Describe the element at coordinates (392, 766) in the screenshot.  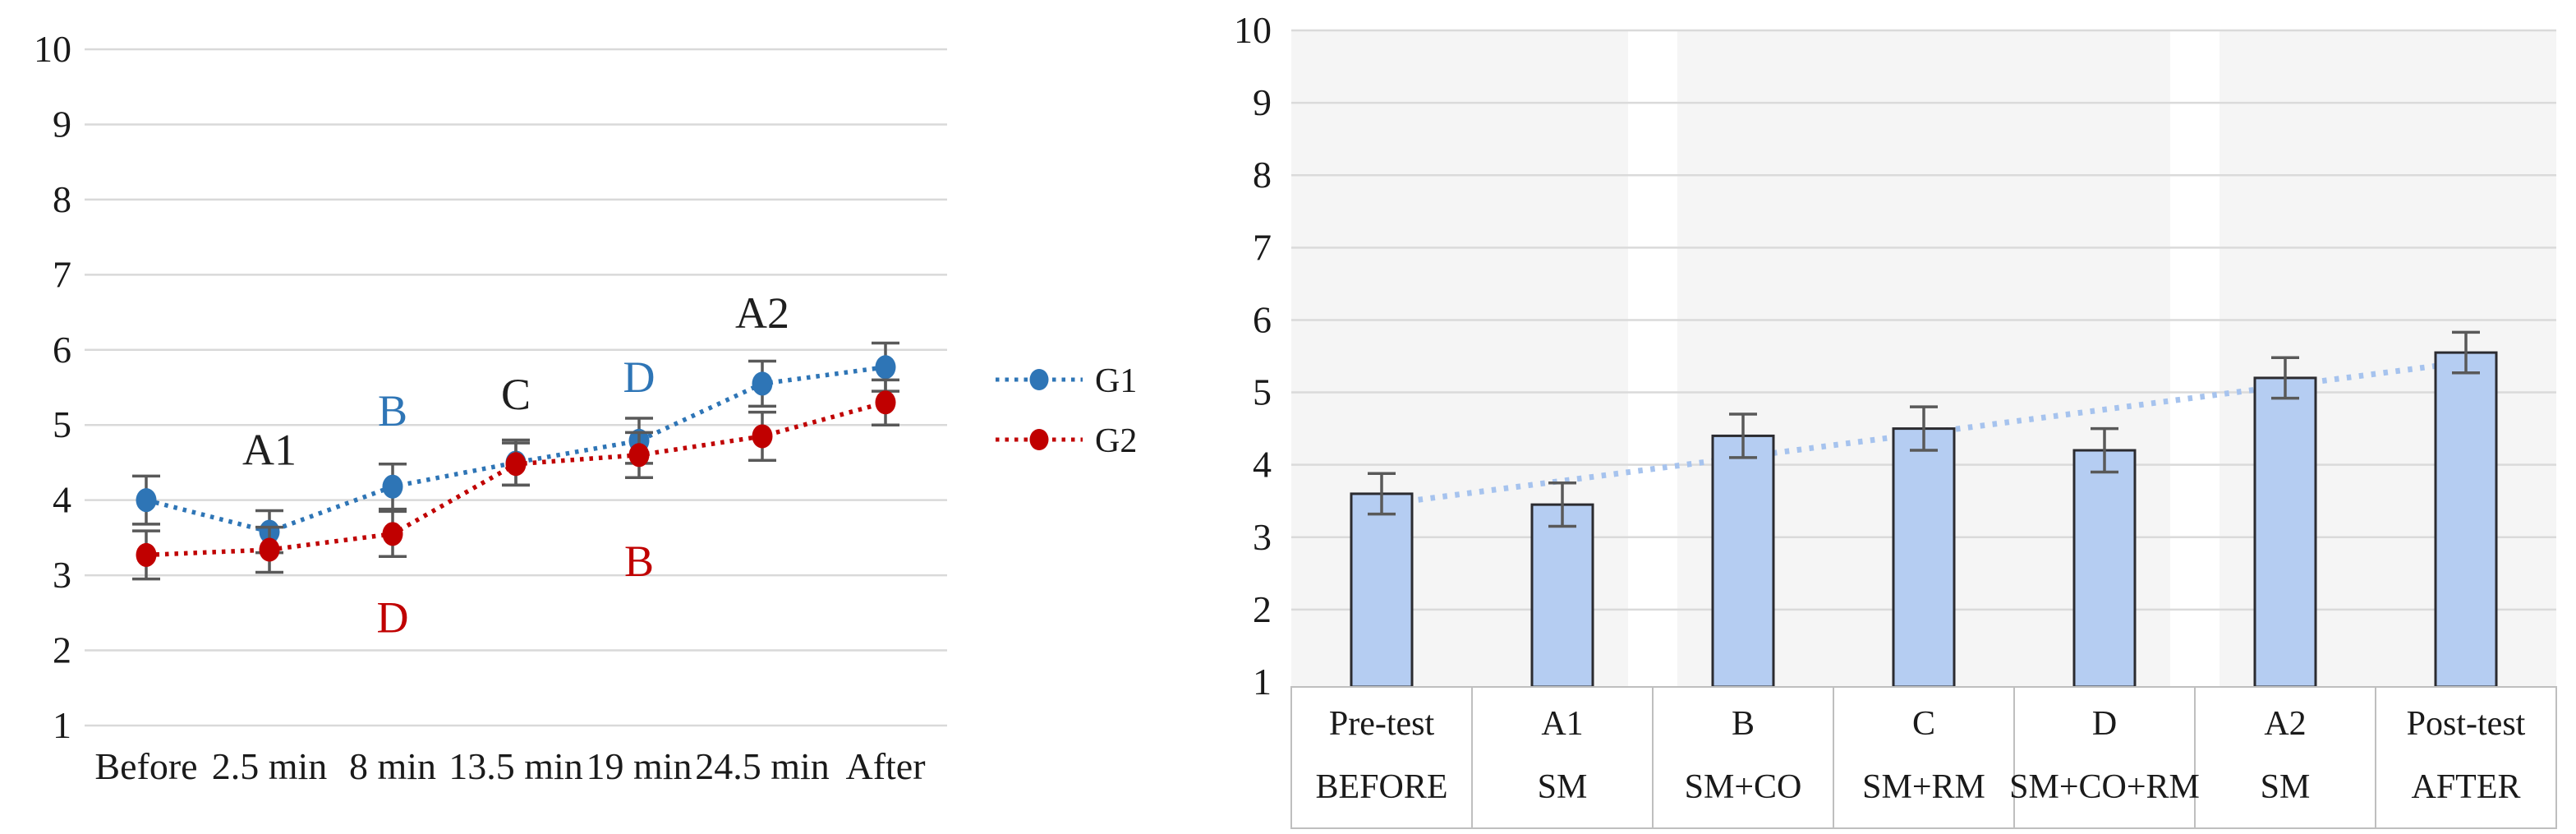
I see `x-axis-category-label: 8 min` at that location.